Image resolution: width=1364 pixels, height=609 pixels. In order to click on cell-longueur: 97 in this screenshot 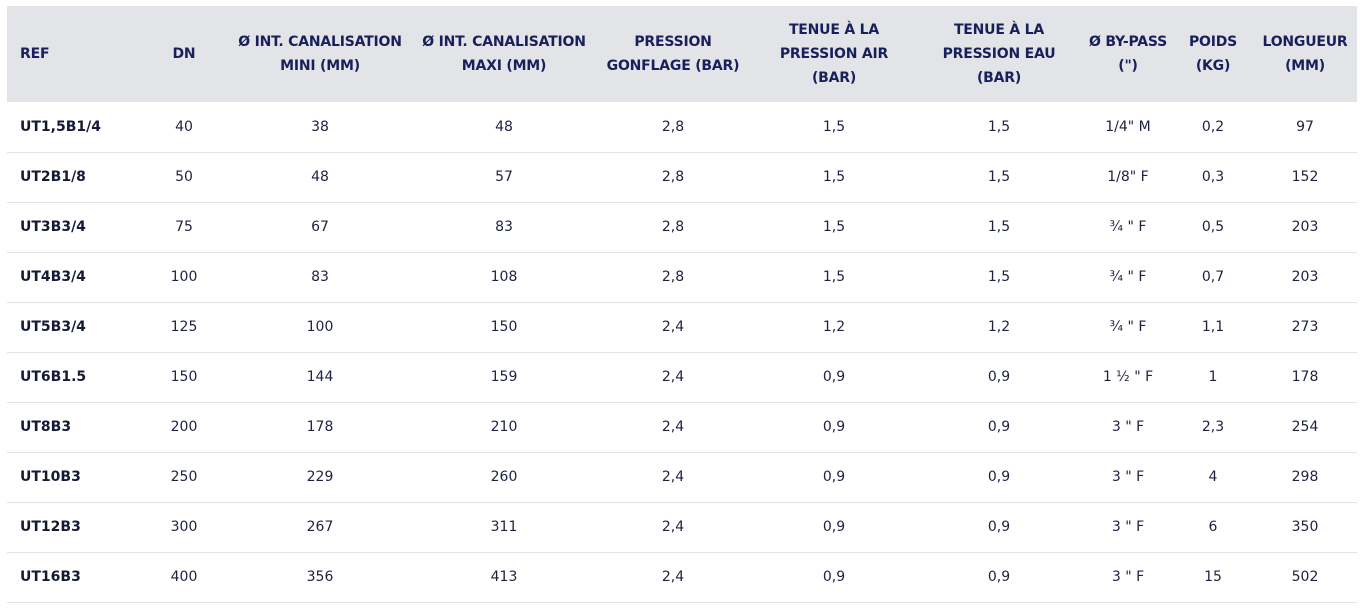, I will do `click(1305, 126)`.